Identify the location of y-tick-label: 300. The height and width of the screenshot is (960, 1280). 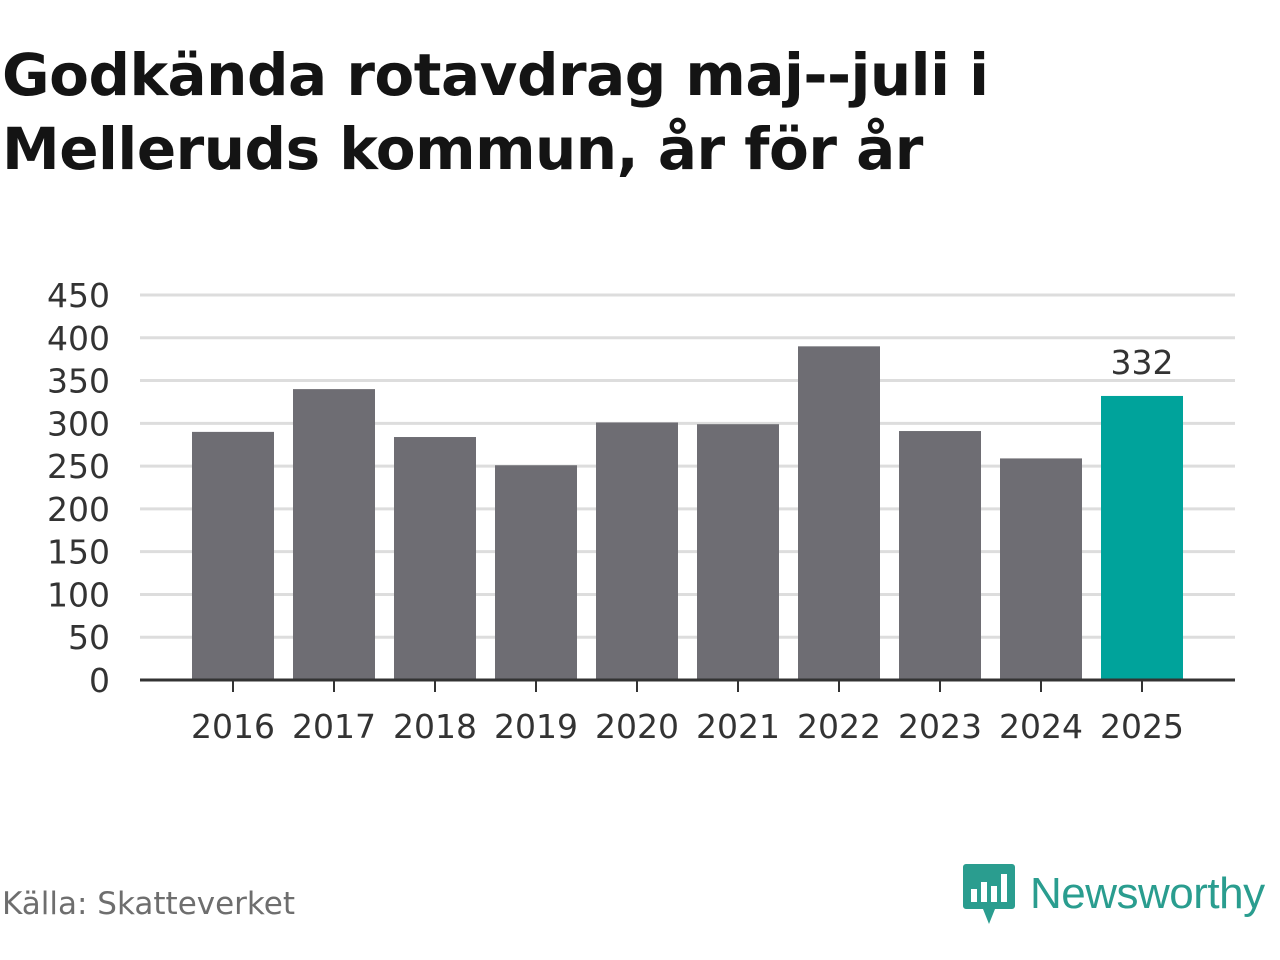
(78, 423).